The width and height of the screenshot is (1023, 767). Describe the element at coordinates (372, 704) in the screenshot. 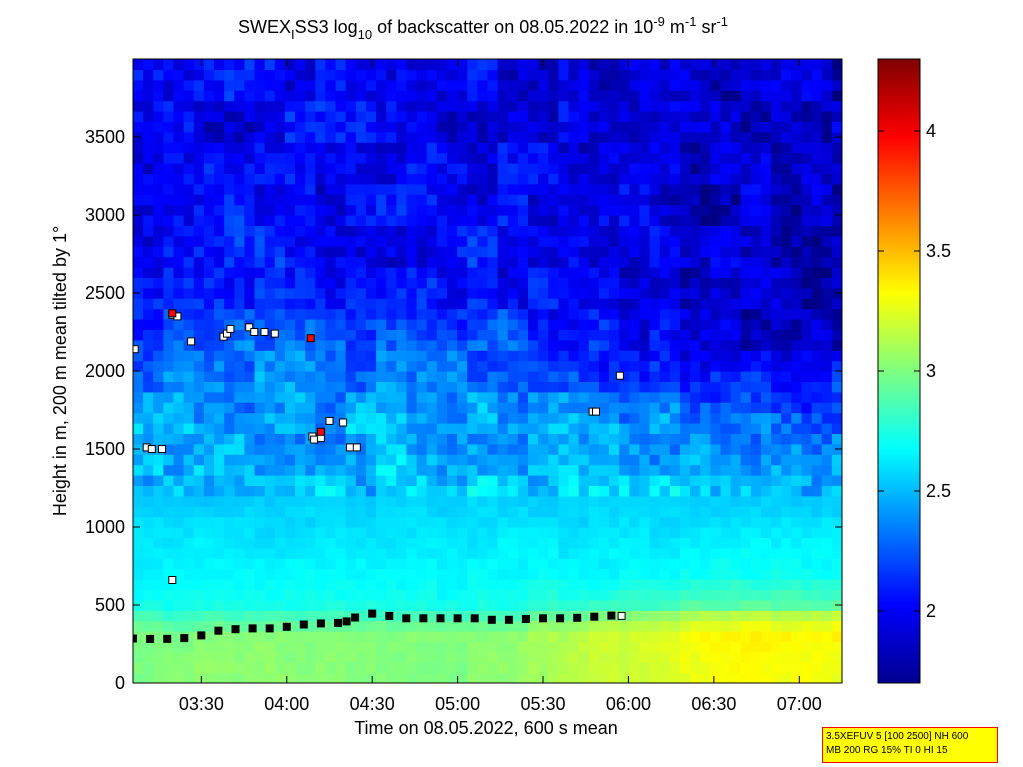

I see `x-tick-label: 04:30` at that location.